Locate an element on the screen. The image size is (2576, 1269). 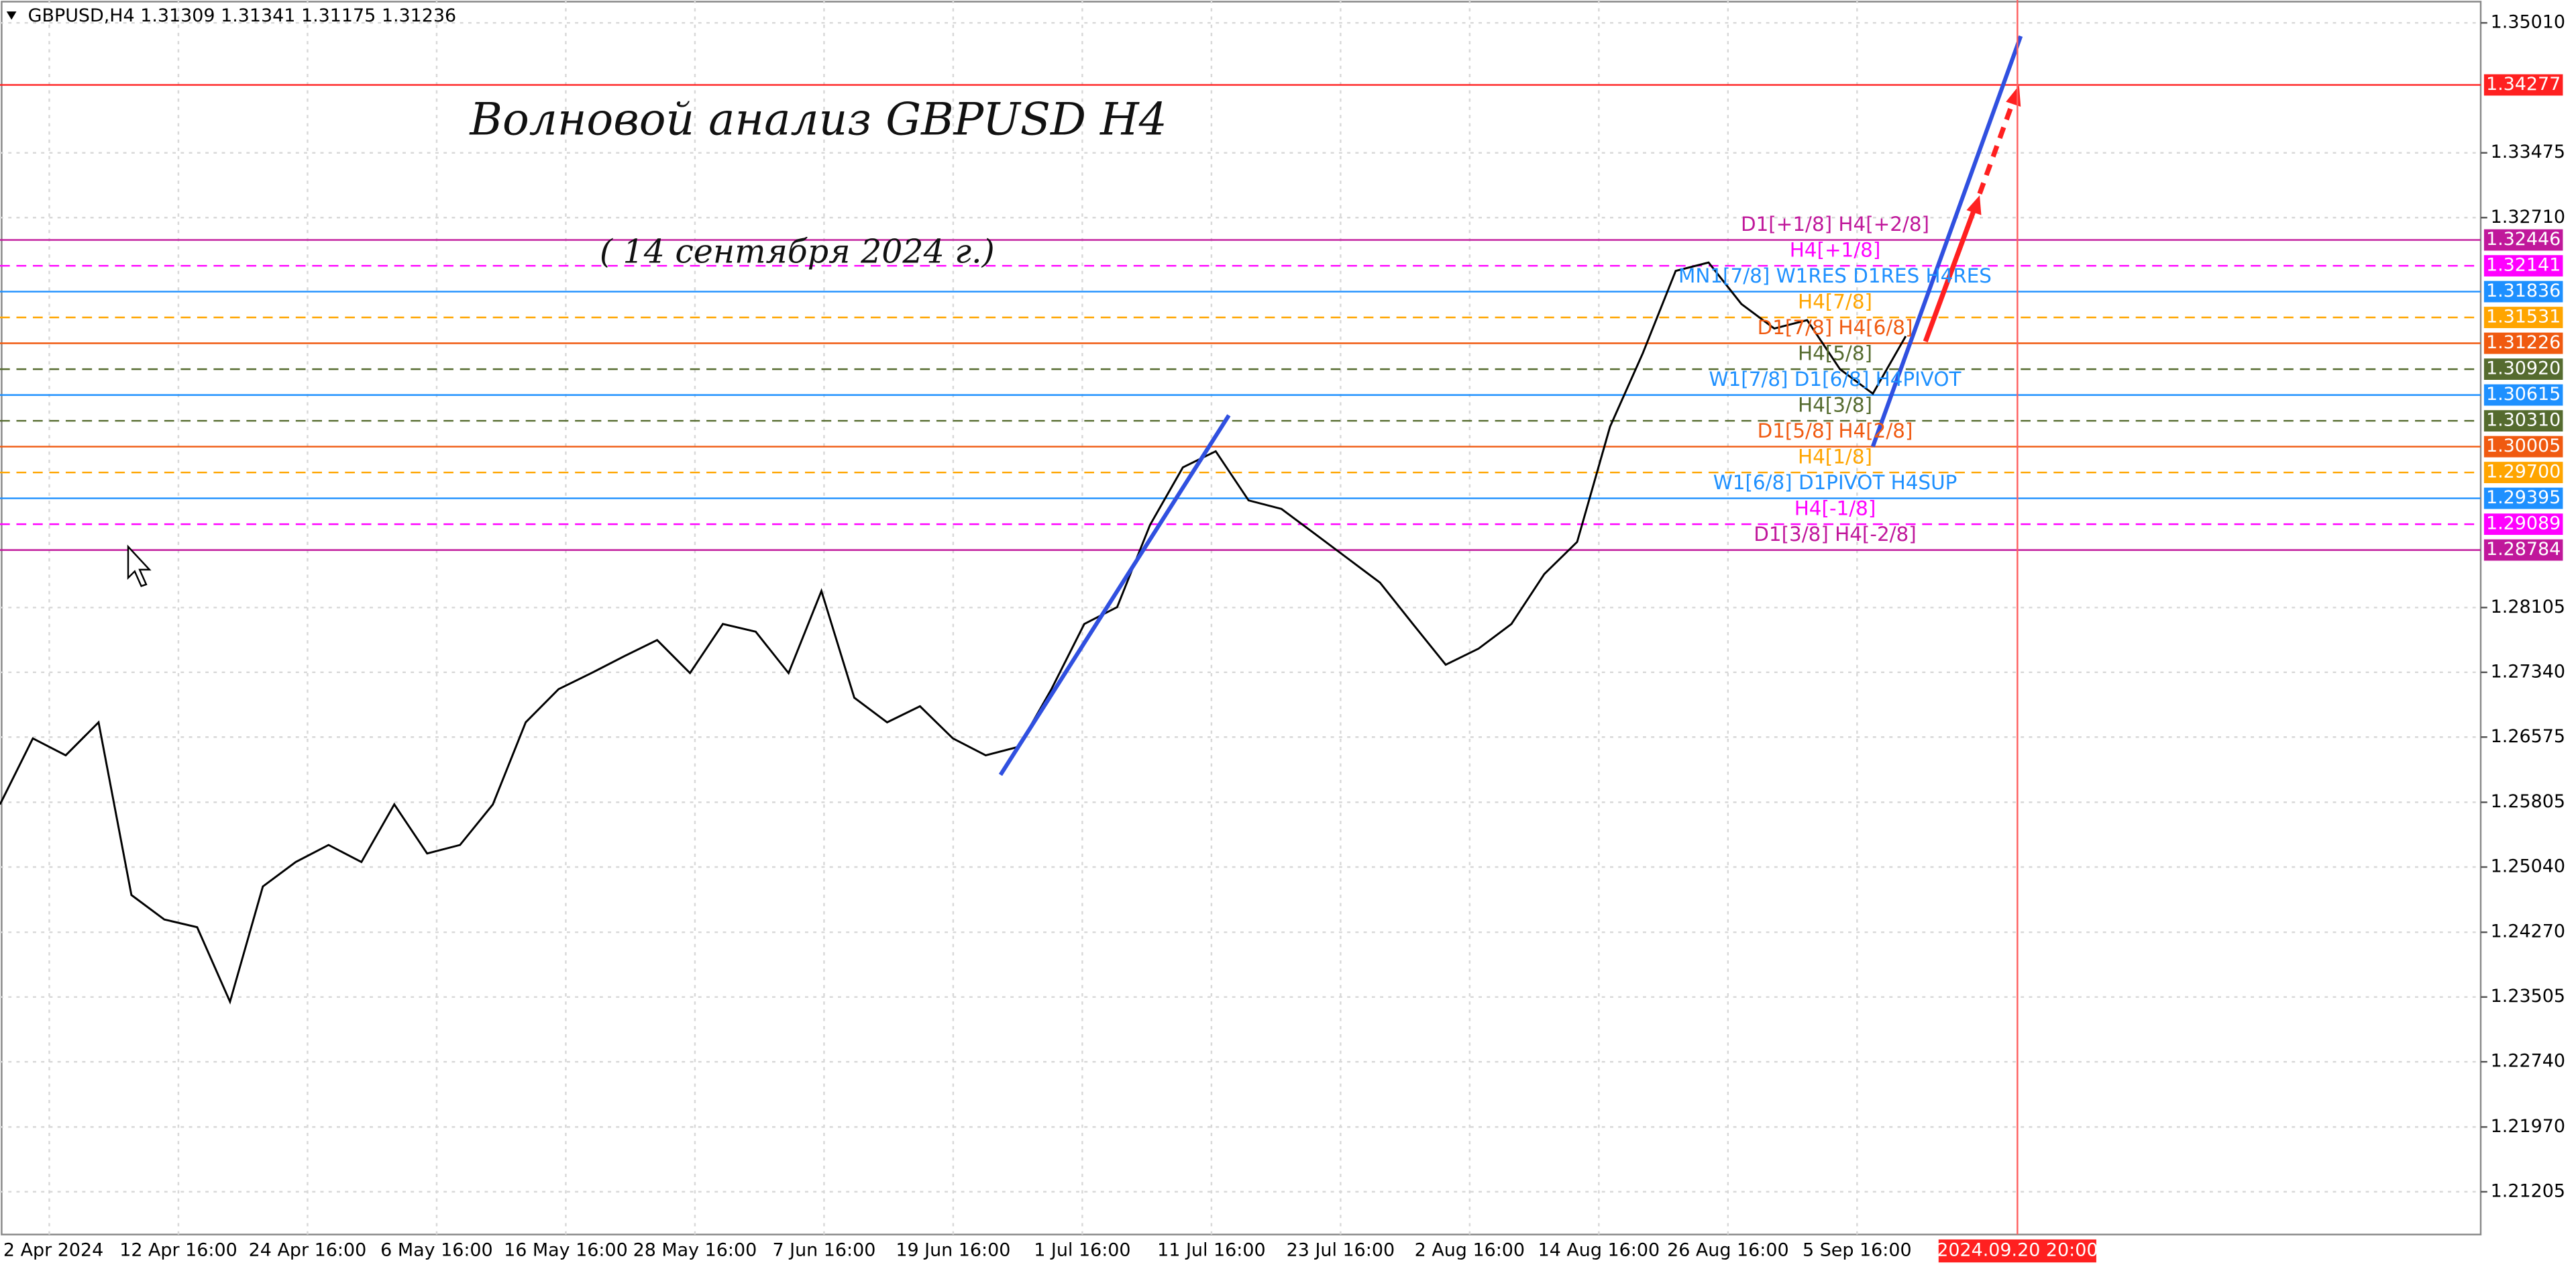
level-value: 1.28784 is located at coordinates (2523, 549).